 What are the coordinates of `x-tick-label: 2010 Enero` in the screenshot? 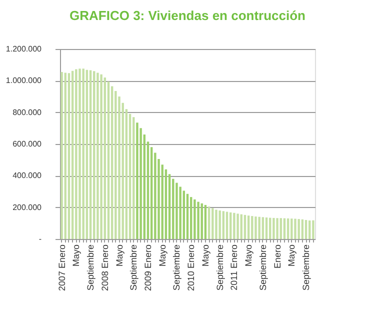 It's located at (191, 268).